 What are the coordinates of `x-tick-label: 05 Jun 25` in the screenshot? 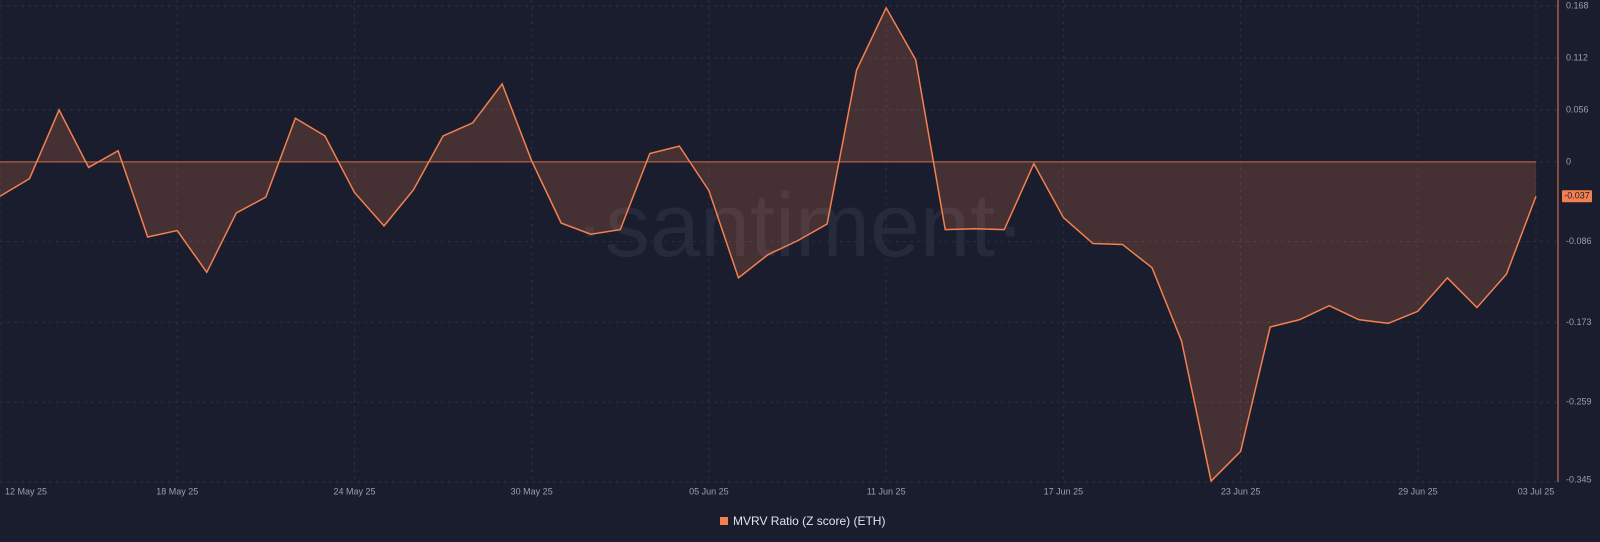 It's located at (709, 491).